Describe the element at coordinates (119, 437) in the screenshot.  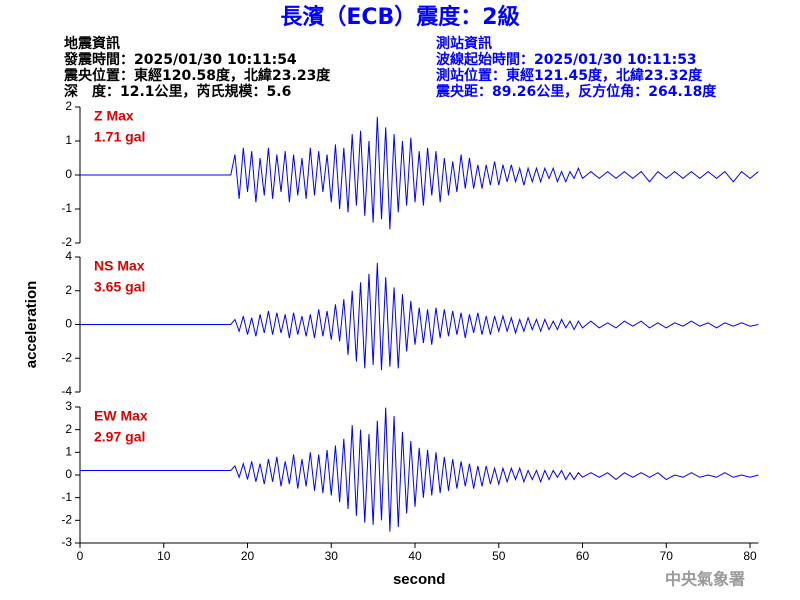
I see `panel-max: 2.97 gal` at that location.